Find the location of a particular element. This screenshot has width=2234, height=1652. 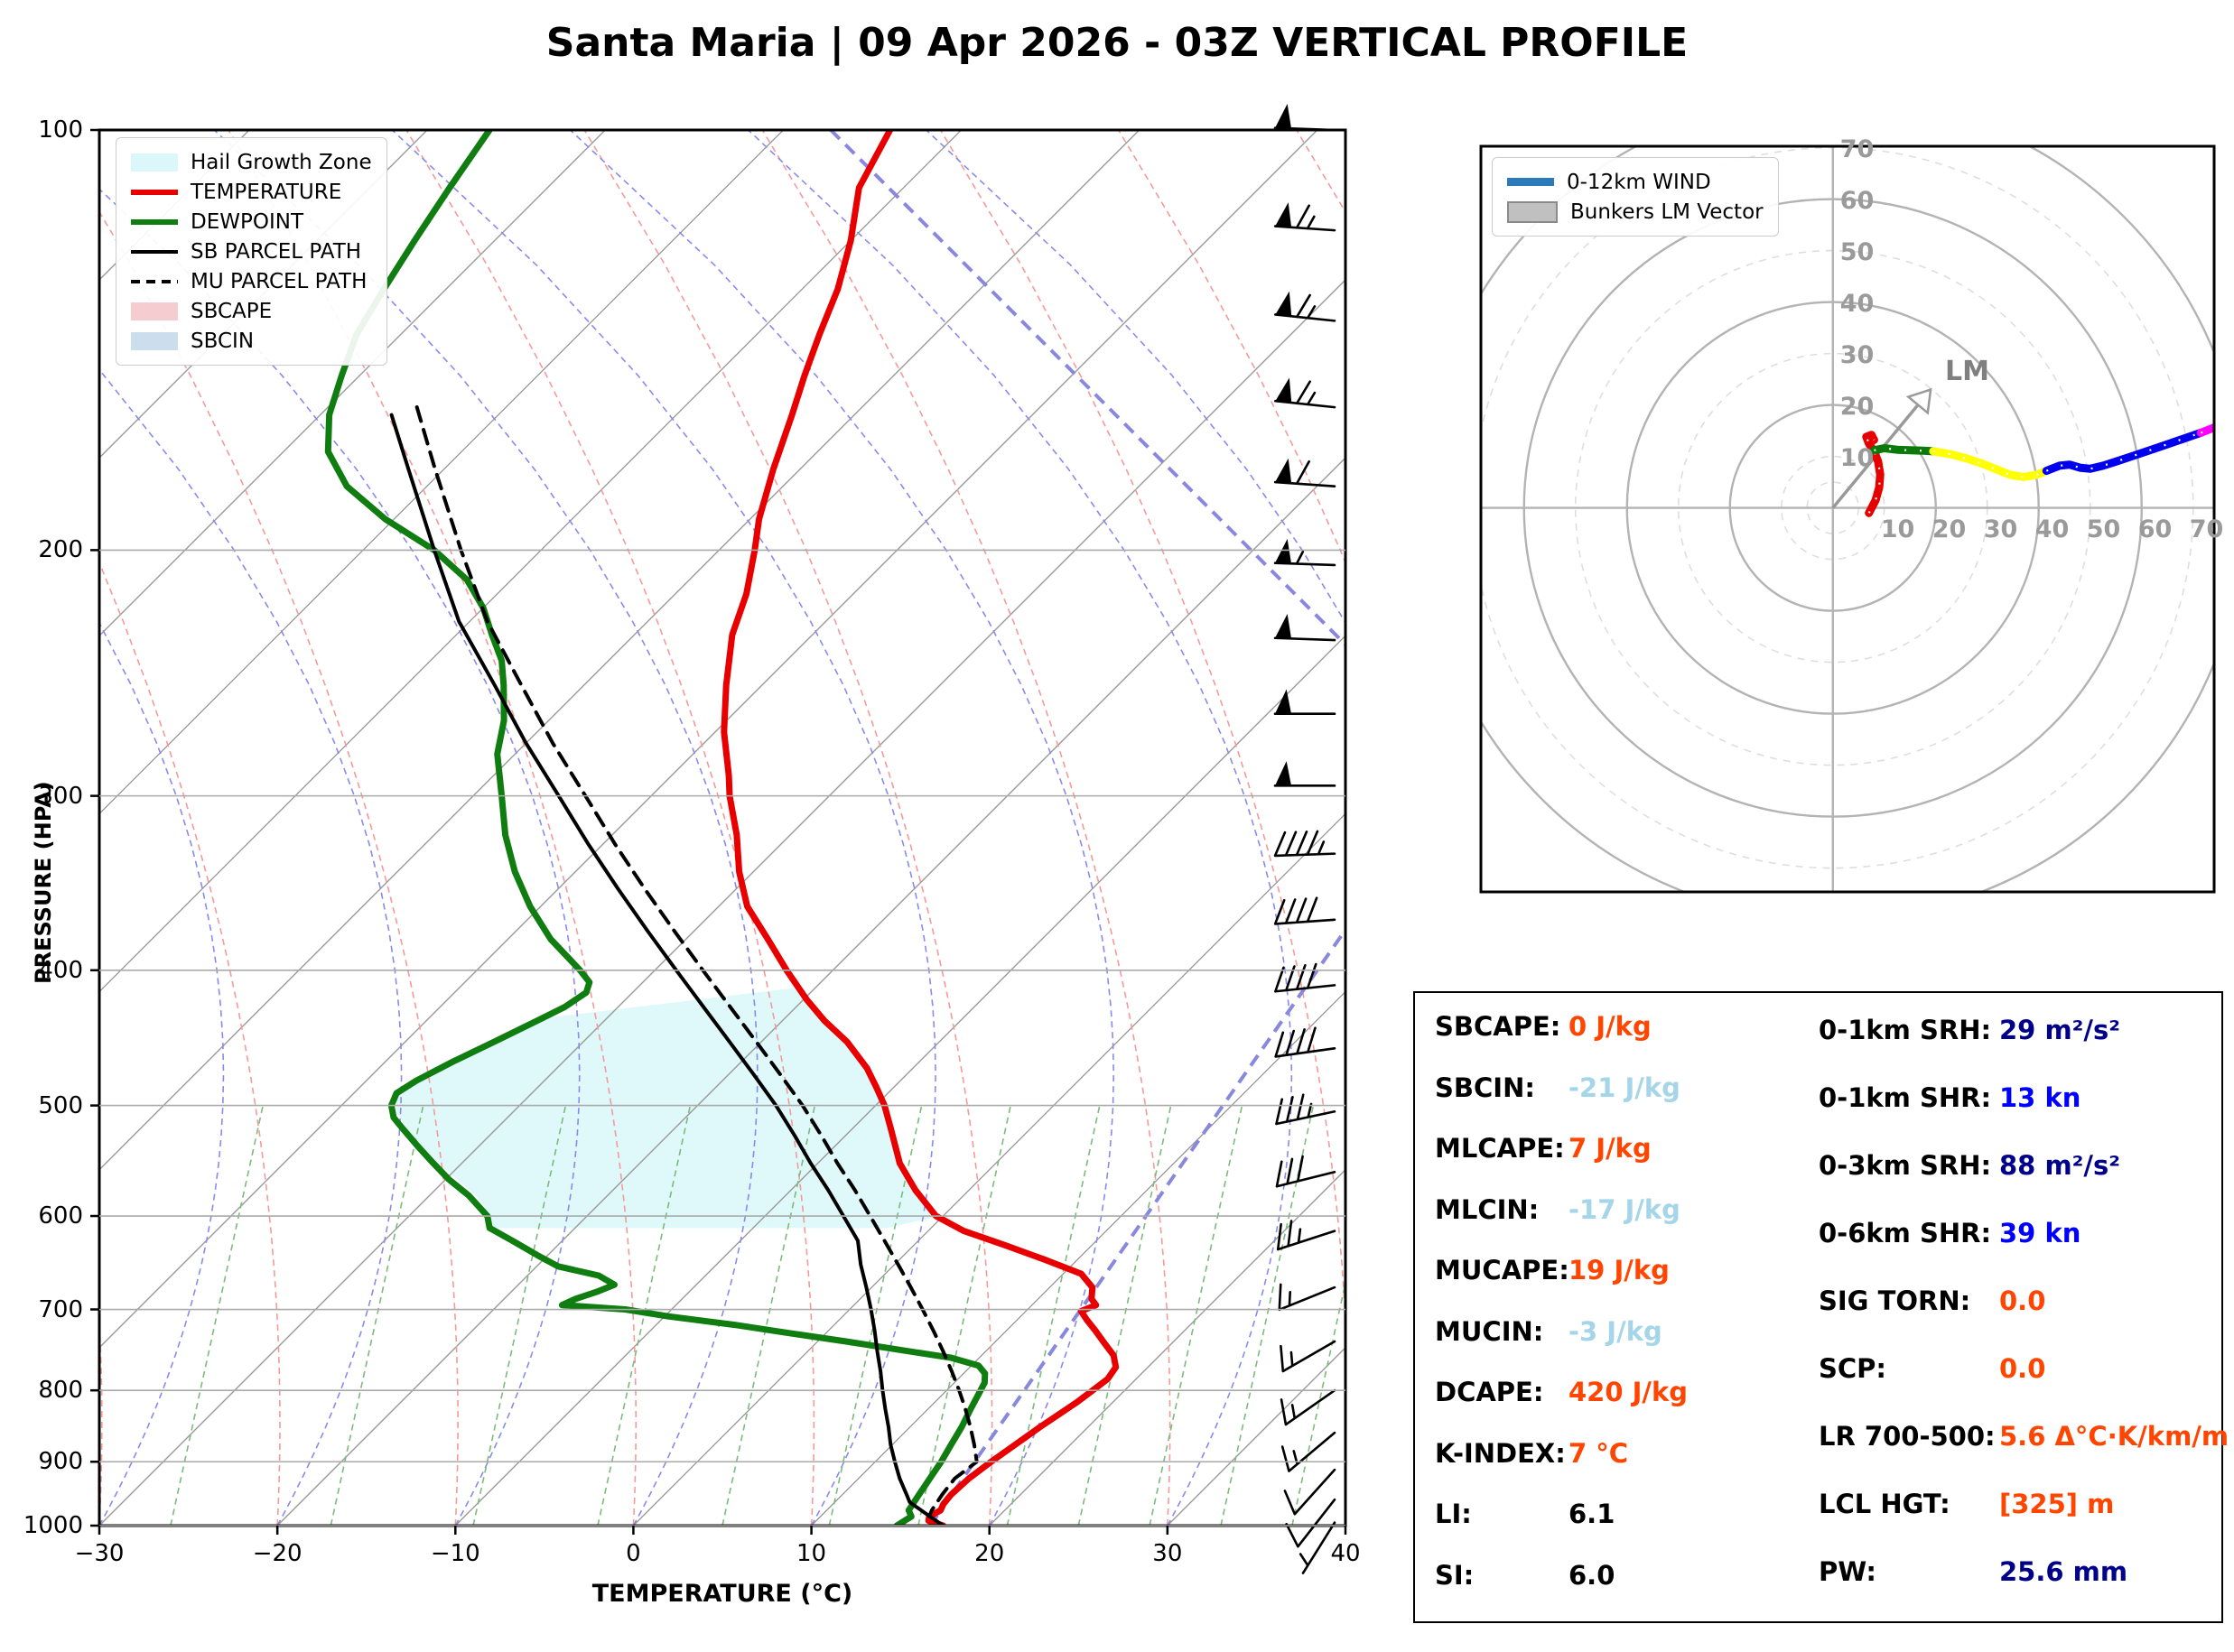

temperature-line-swatch-icon is located at coordinates (154, 192).